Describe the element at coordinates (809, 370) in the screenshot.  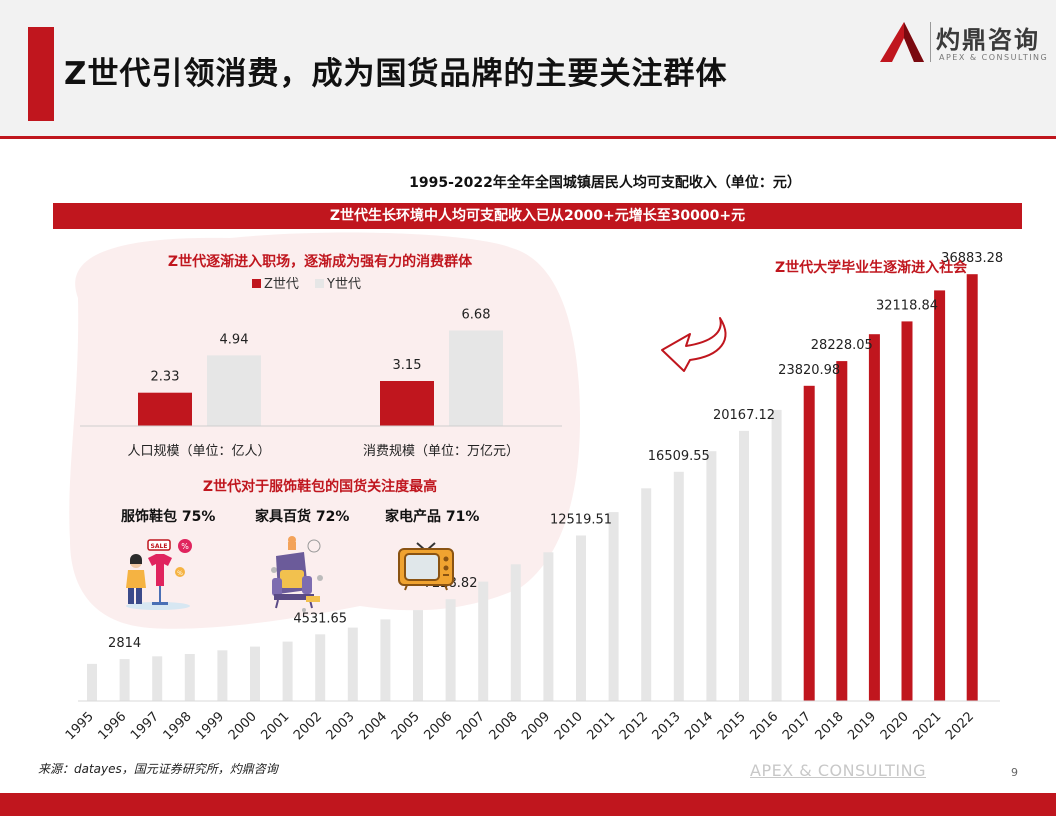
I see `data-label-2017: 23820.98` at that location.